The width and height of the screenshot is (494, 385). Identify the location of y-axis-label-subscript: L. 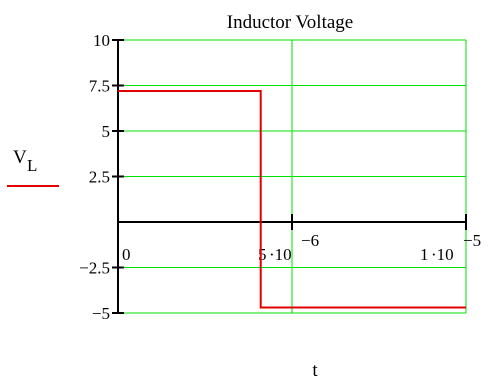
(32, 165).